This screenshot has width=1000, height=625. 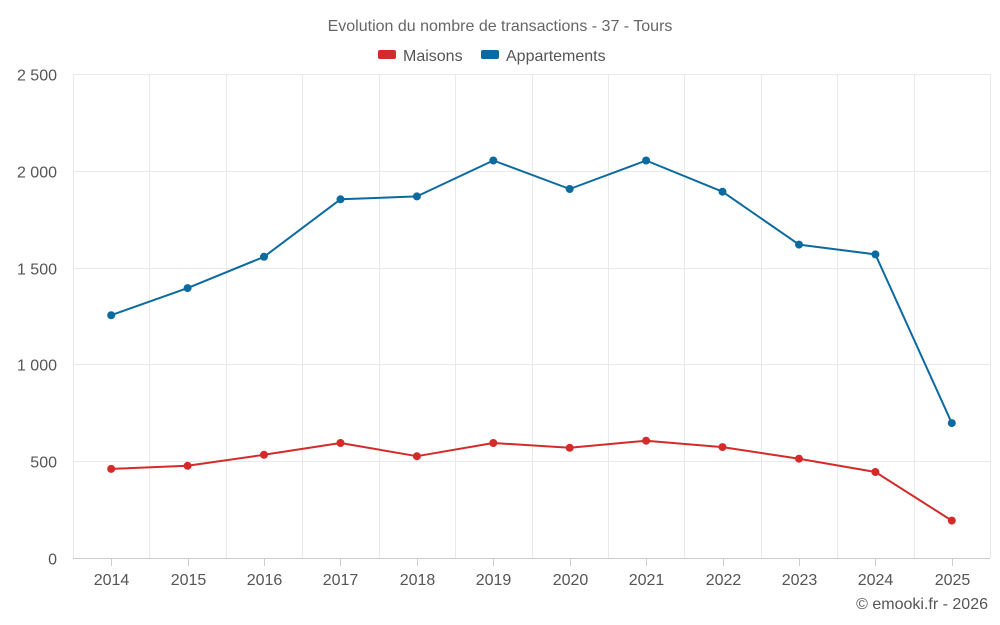 What do you see at coordinates (876, 580) in the screenshot?
I see `x-tick-label: 2024` at bounding box center [876, 580].